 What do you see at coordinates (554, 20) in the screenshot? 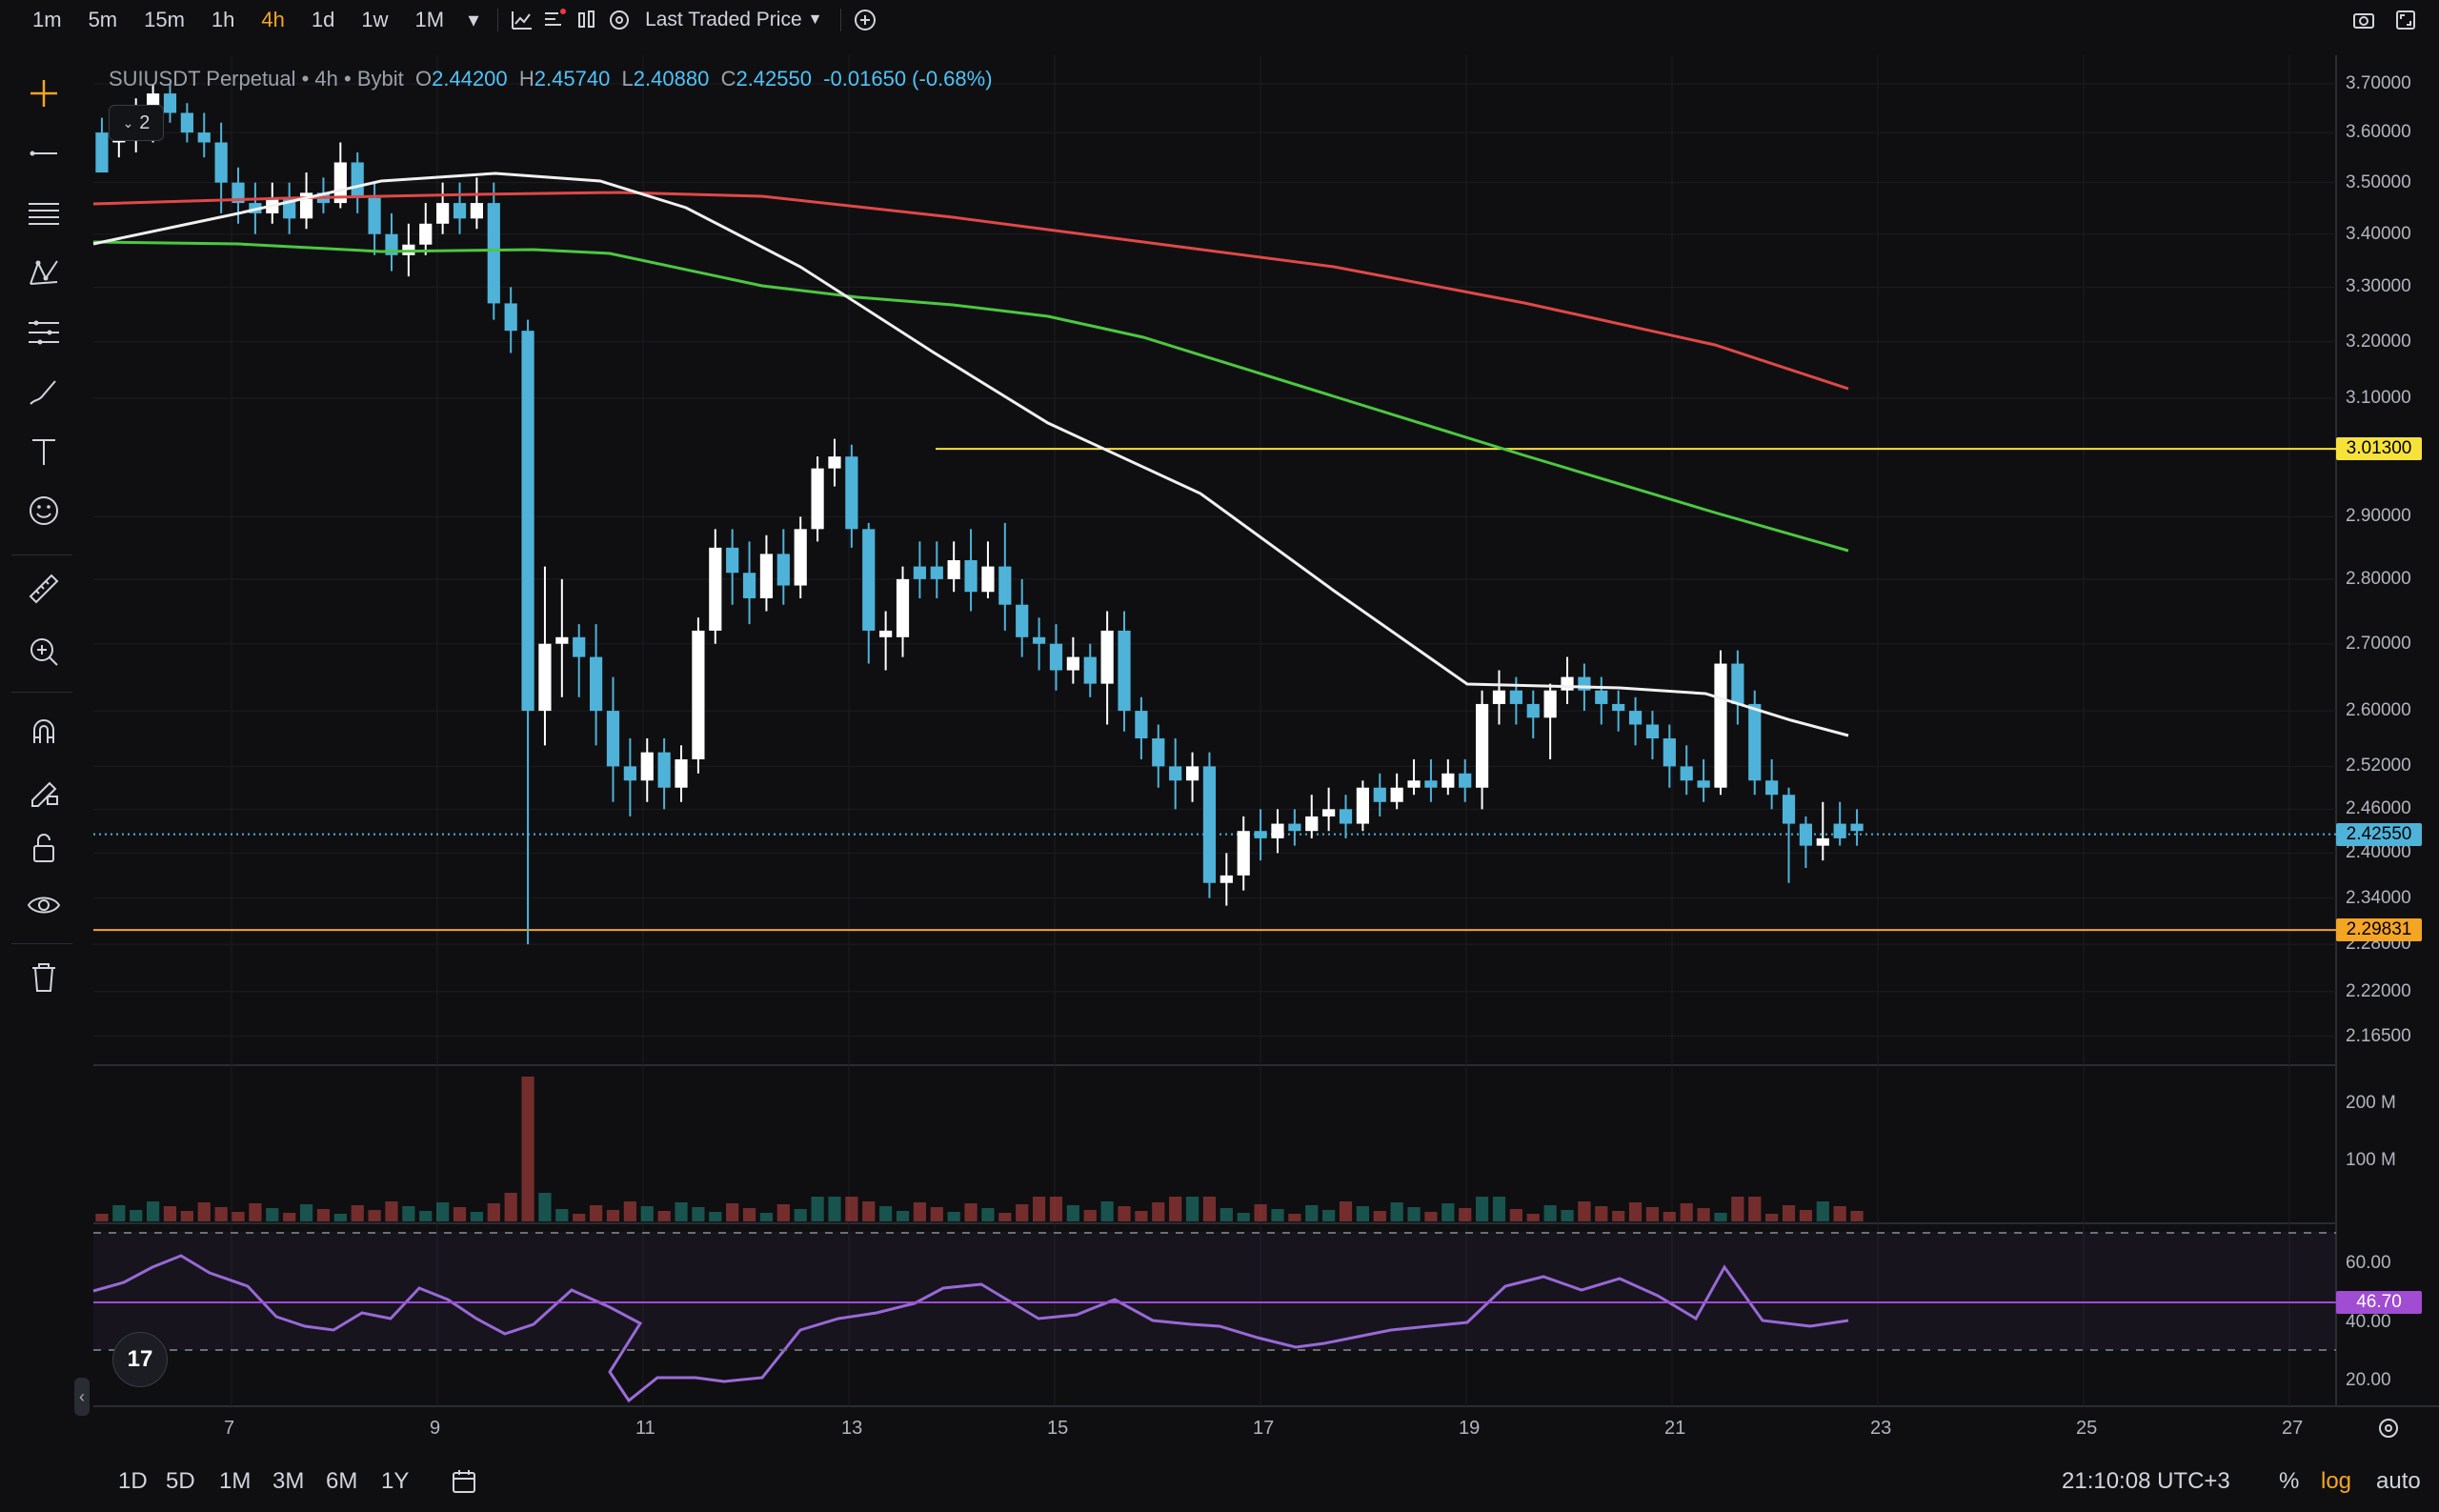
I see `indicators-icon` at bounding box center [554, 20].